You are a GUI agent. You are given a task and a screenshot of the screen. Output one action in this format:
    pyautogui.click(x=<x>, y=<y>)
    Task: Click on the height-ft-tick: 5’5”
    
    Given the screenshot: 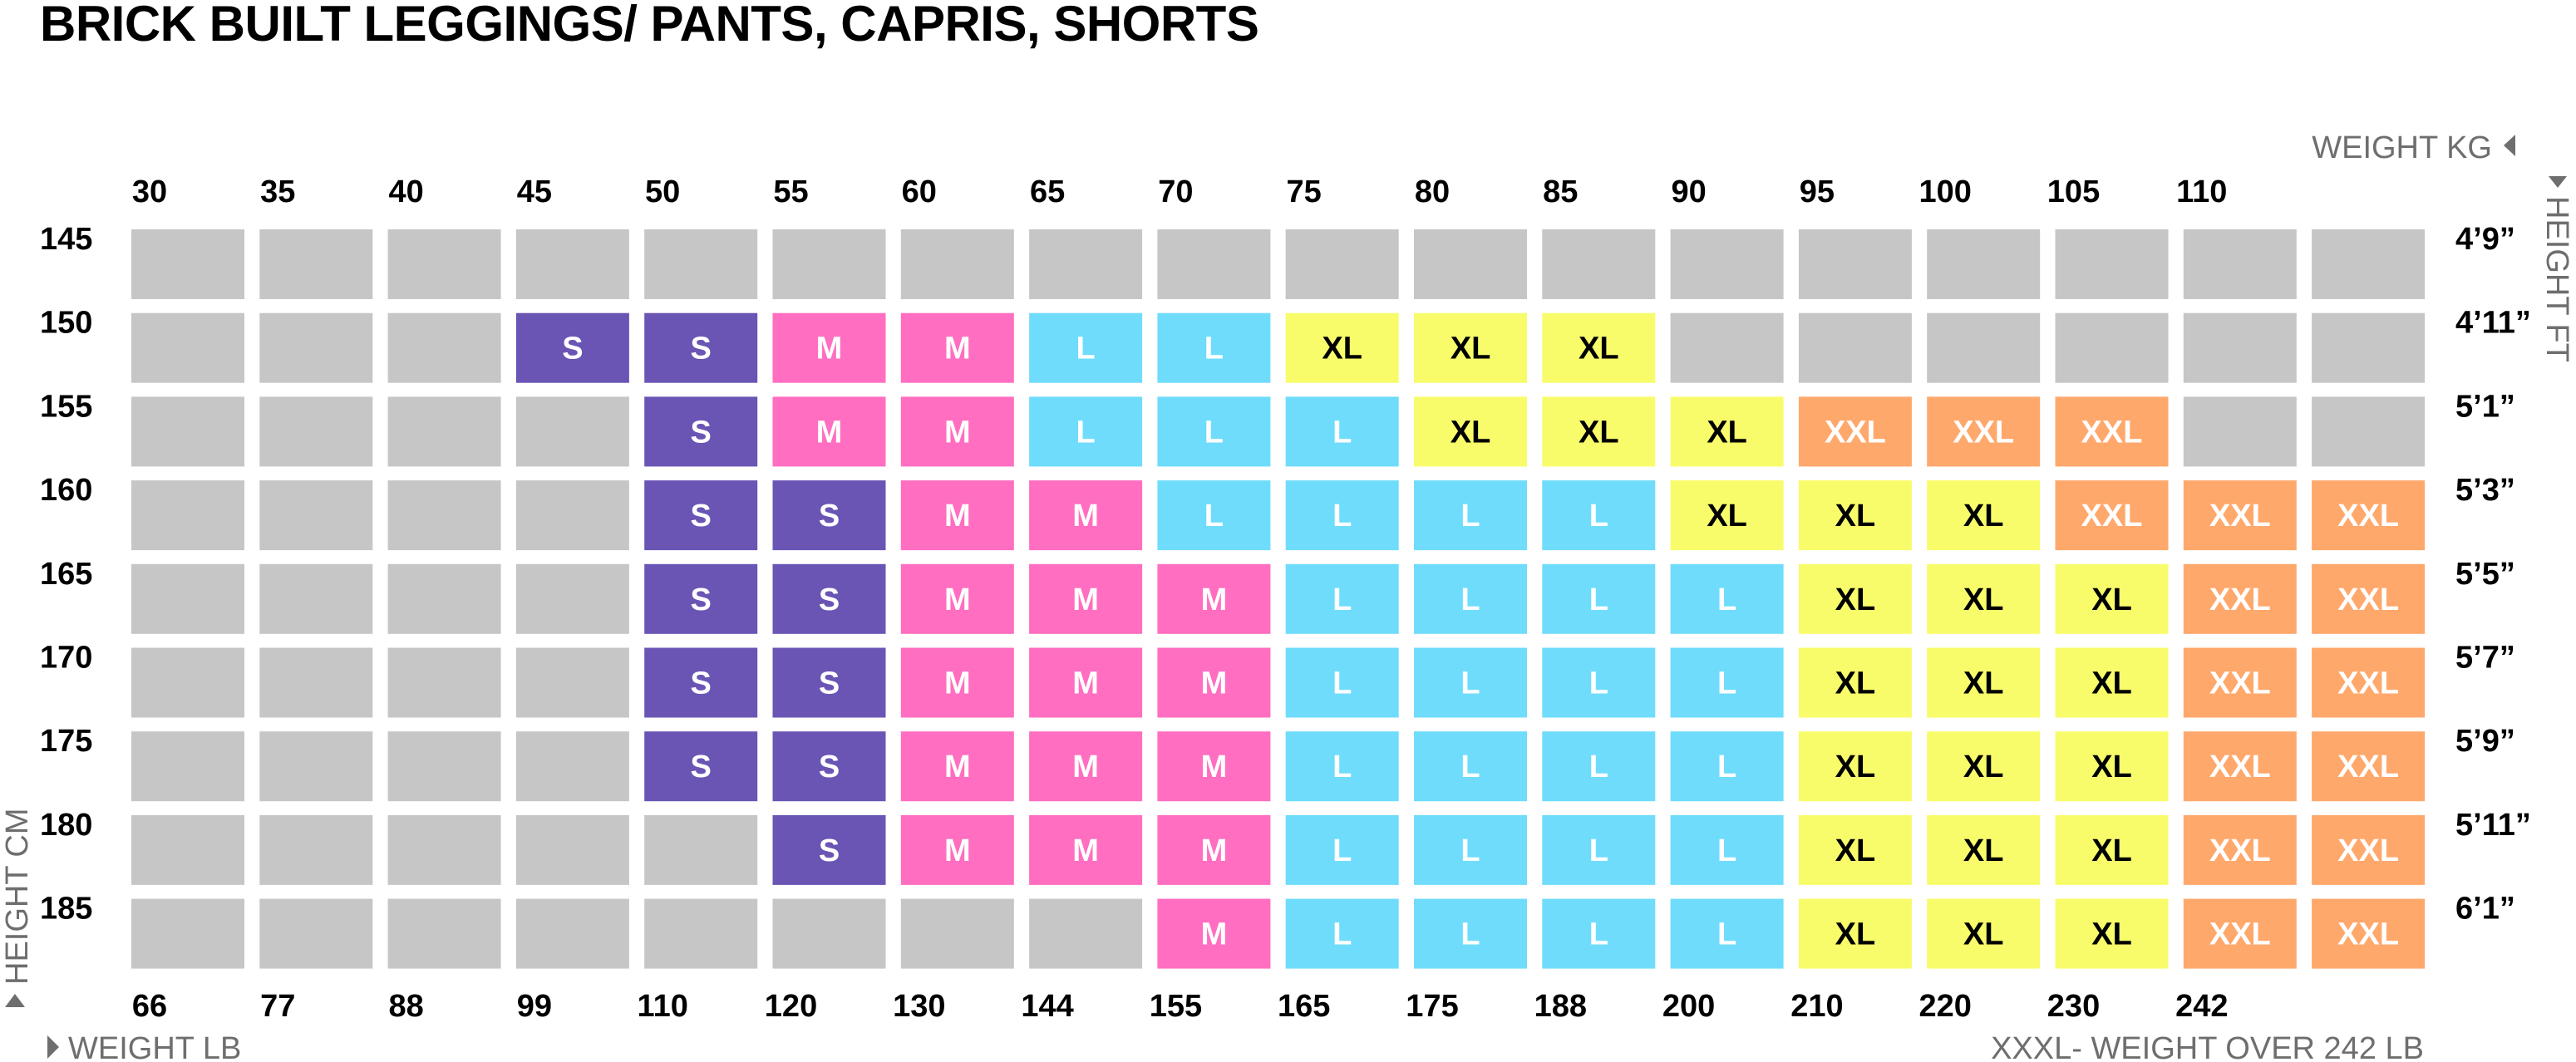 What is the action you would take?
    pyautogui.click(x=2485, y=574)
    